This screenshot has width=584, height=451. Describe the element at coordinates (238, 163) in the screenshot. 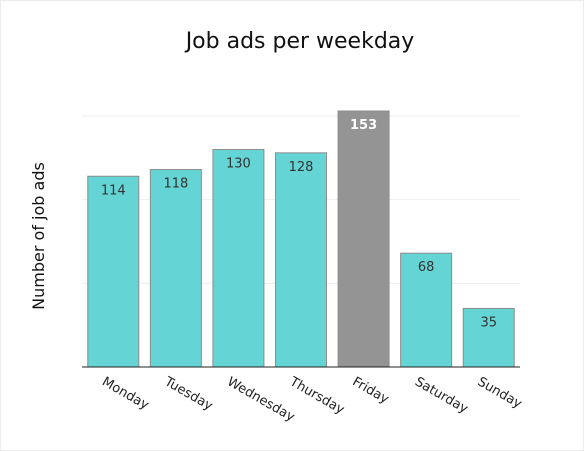

I see `data-label-wednesday: 130` at that location.